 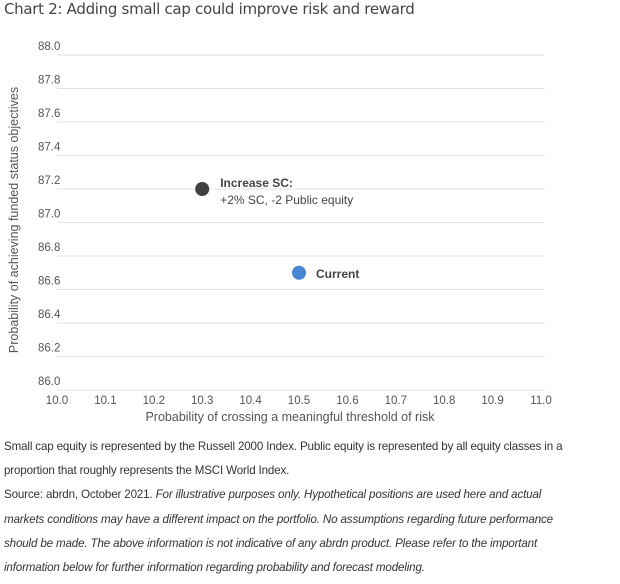 I want to click on x-tick-label: 10.7, so click(x=396, y=401).